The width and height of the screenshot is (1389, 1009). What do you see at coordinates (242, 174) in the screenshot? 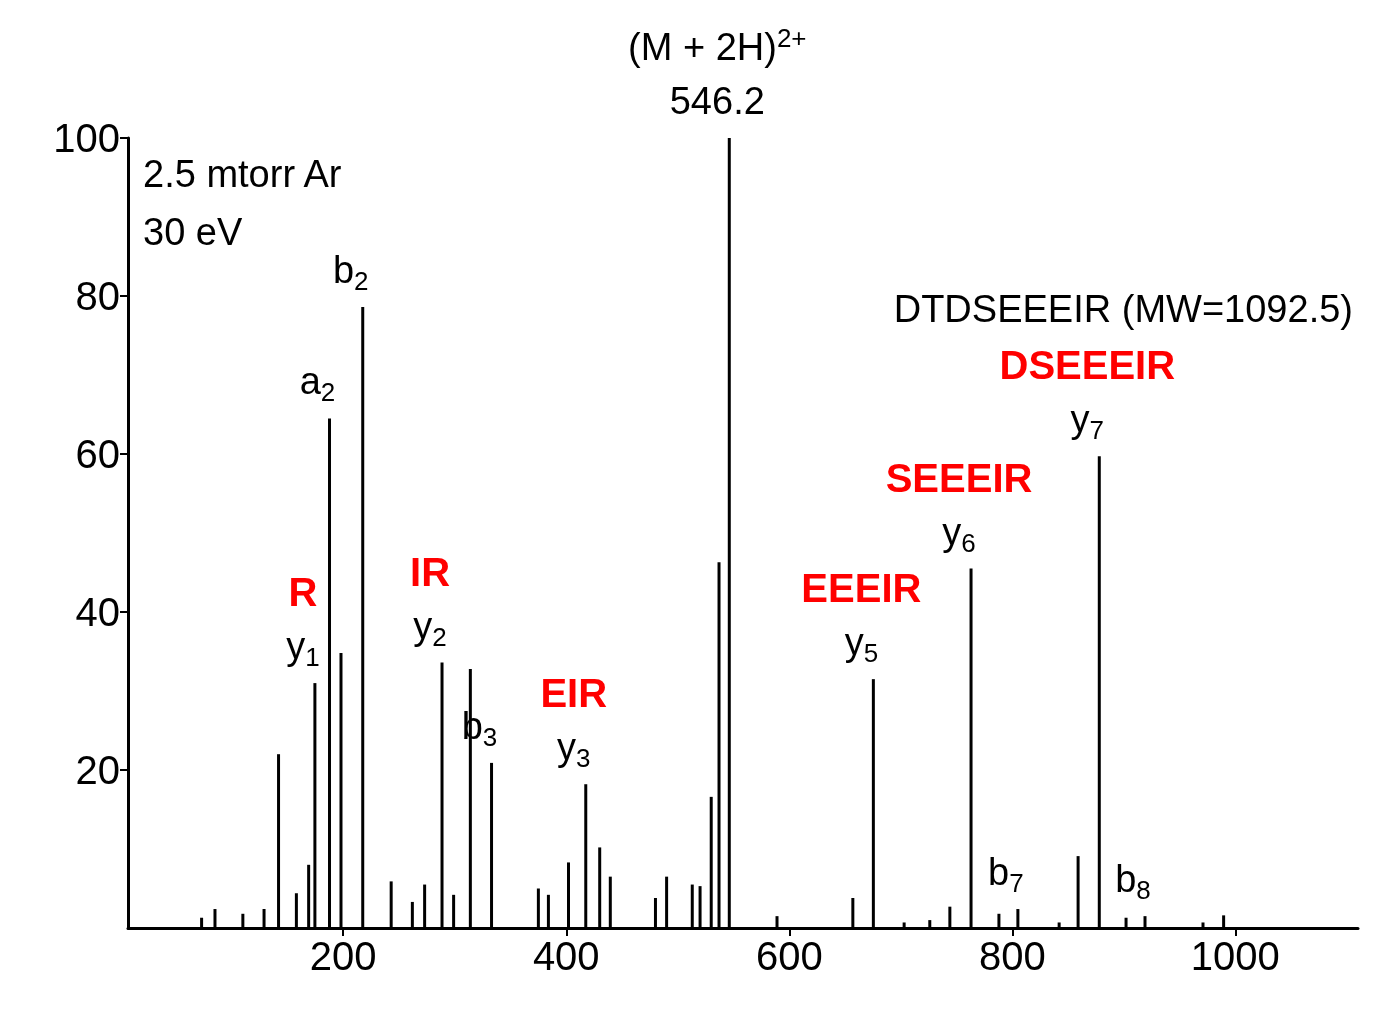
I see `annotation: 2.5 mtorr Ar` at bounding box center [242, 174].